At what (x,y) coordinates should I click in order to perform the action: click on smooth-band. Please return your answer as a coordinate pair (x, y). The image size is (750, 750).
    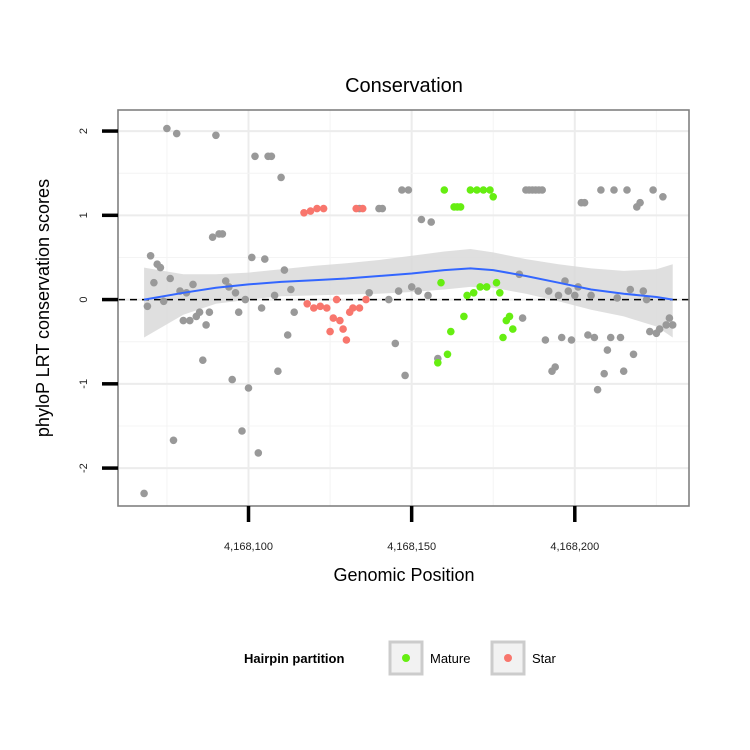
    Looking at the image, I should click on (408, 293).